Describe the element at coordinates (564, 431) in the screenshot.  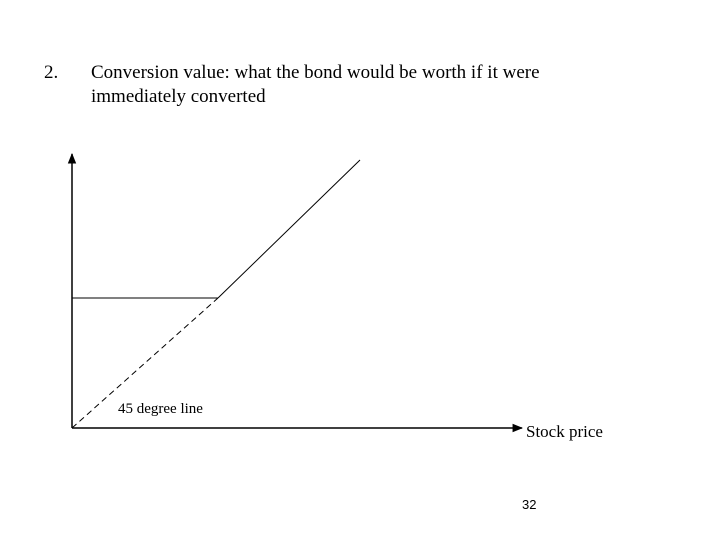
I see `x-axis-label: Stock price` at that location.